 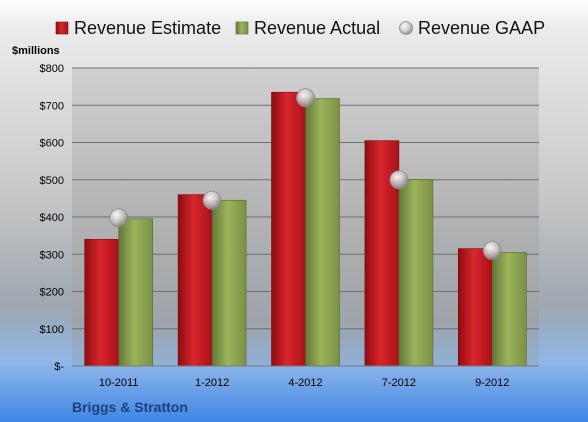 What do you see at coordinates (52, 330) in the screenshot?
I see `y-tick-label: $100` at bounding box center [52, 330].